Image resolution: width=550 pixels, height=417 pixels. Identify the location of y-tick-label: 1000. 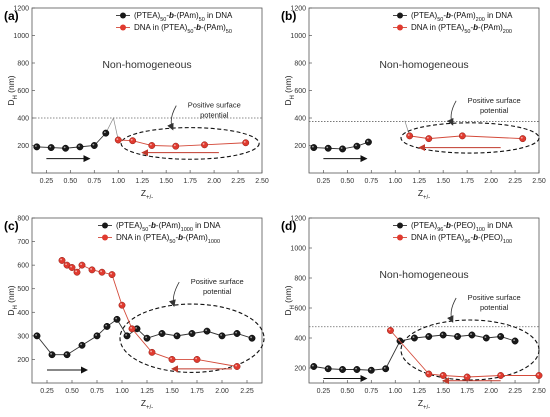
(298, 249).